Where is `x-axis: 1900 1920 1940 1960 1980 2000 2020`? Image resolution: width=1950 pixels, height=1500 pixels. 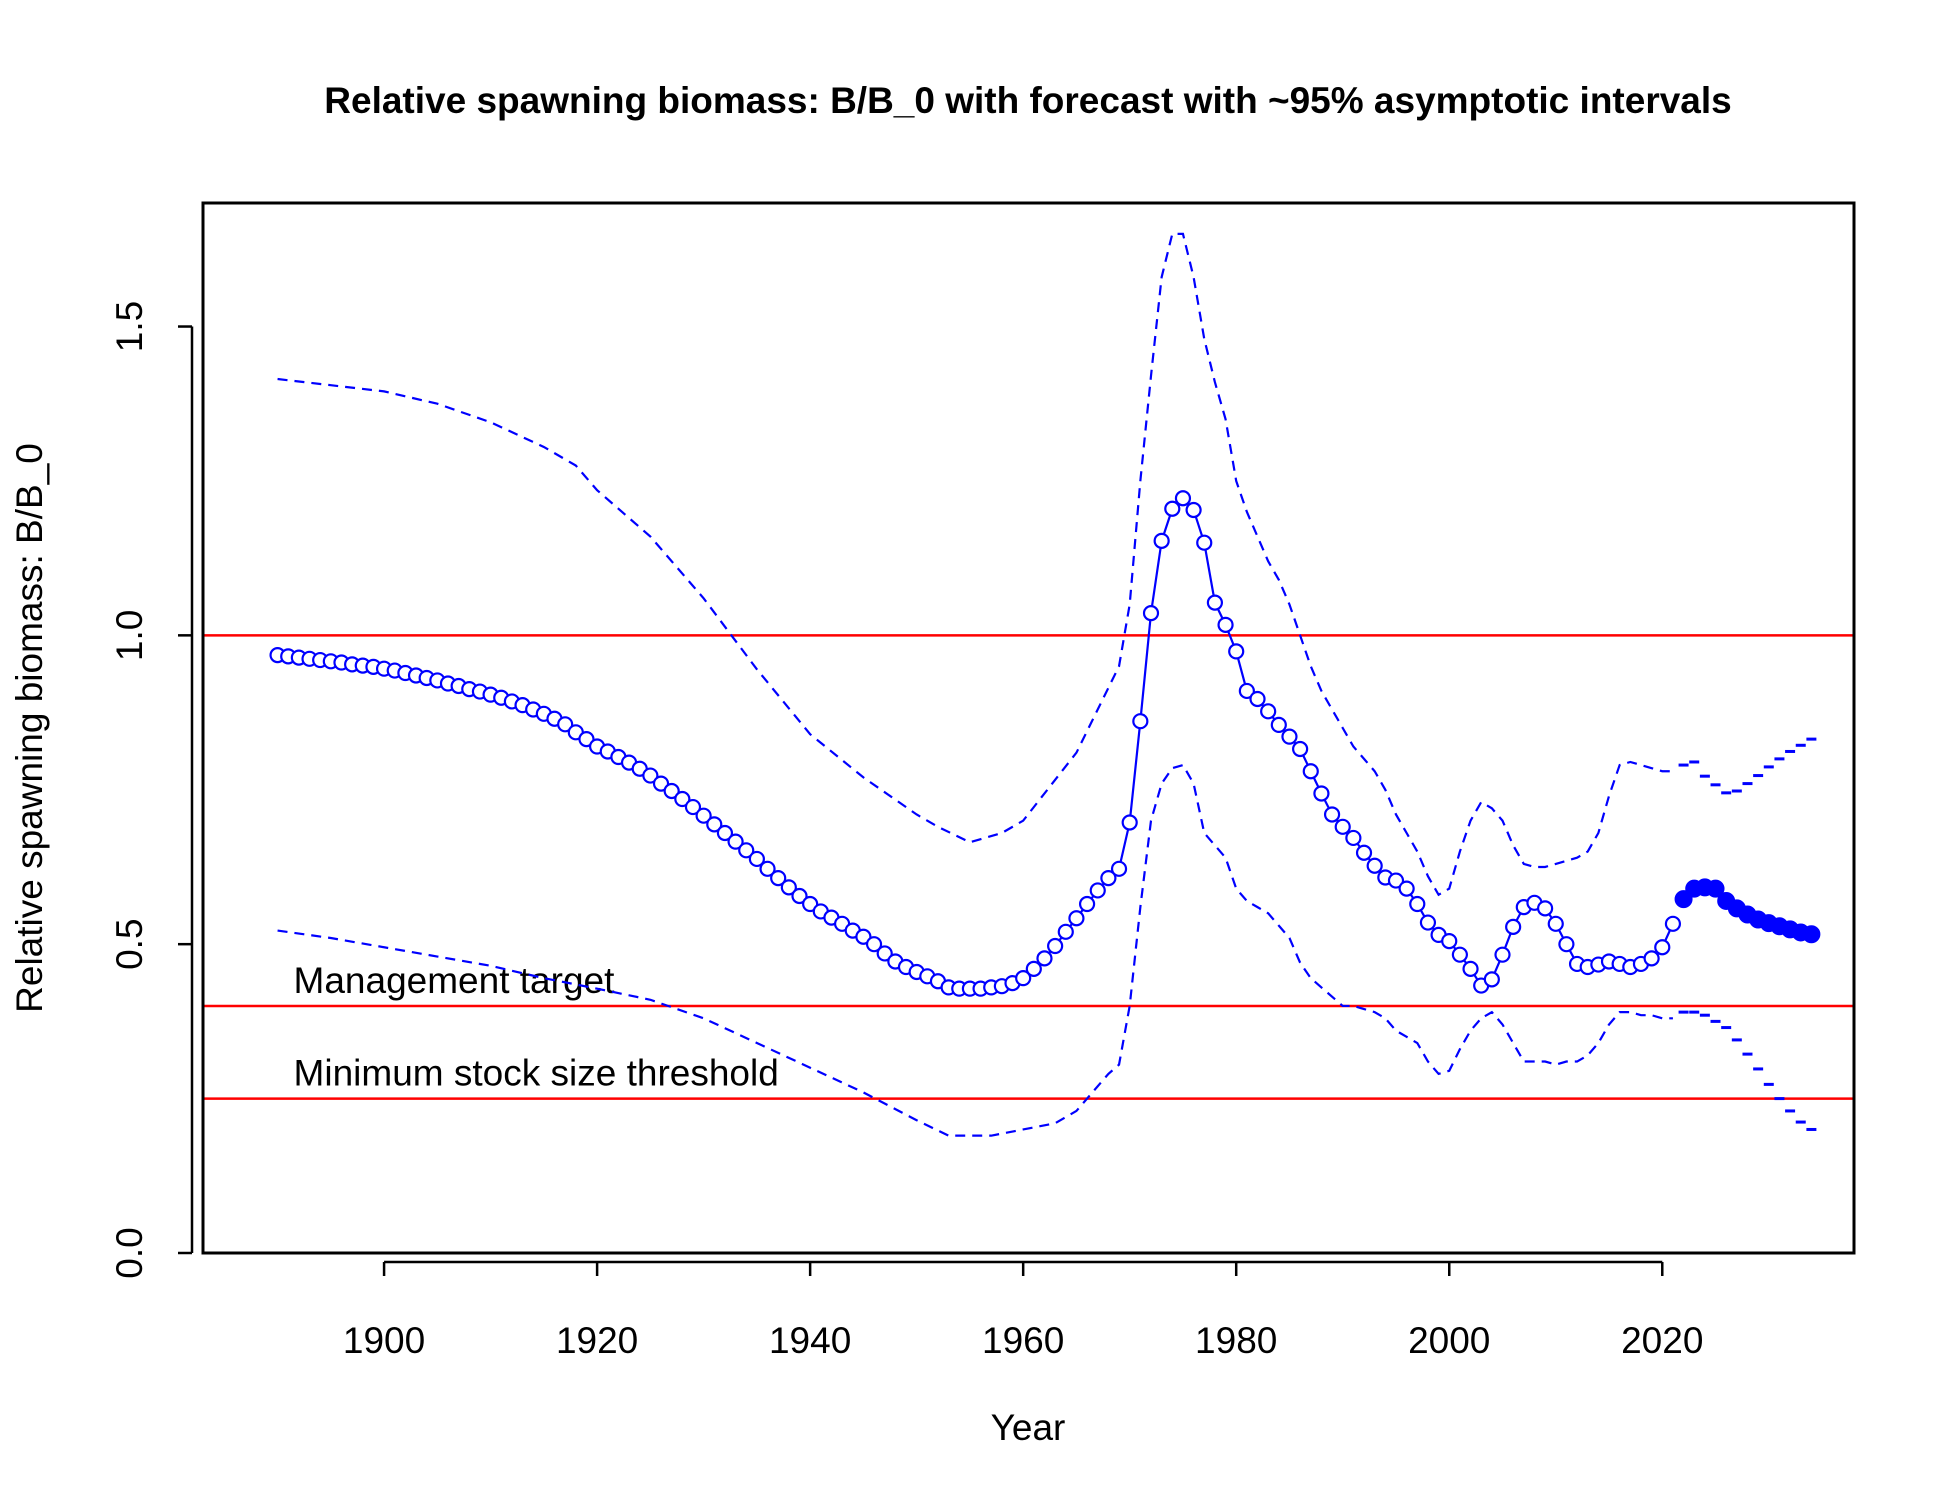 x-axis: 1900 1920 1940 1960 1980 2000 2020 is located at coordinates (1023, 1310).